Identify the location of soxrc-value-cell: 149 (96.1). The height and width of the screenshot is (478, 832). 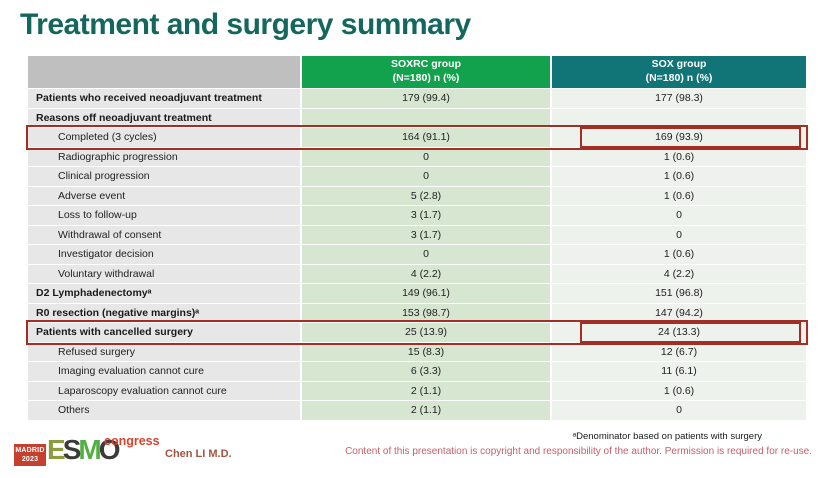
(426, 293).